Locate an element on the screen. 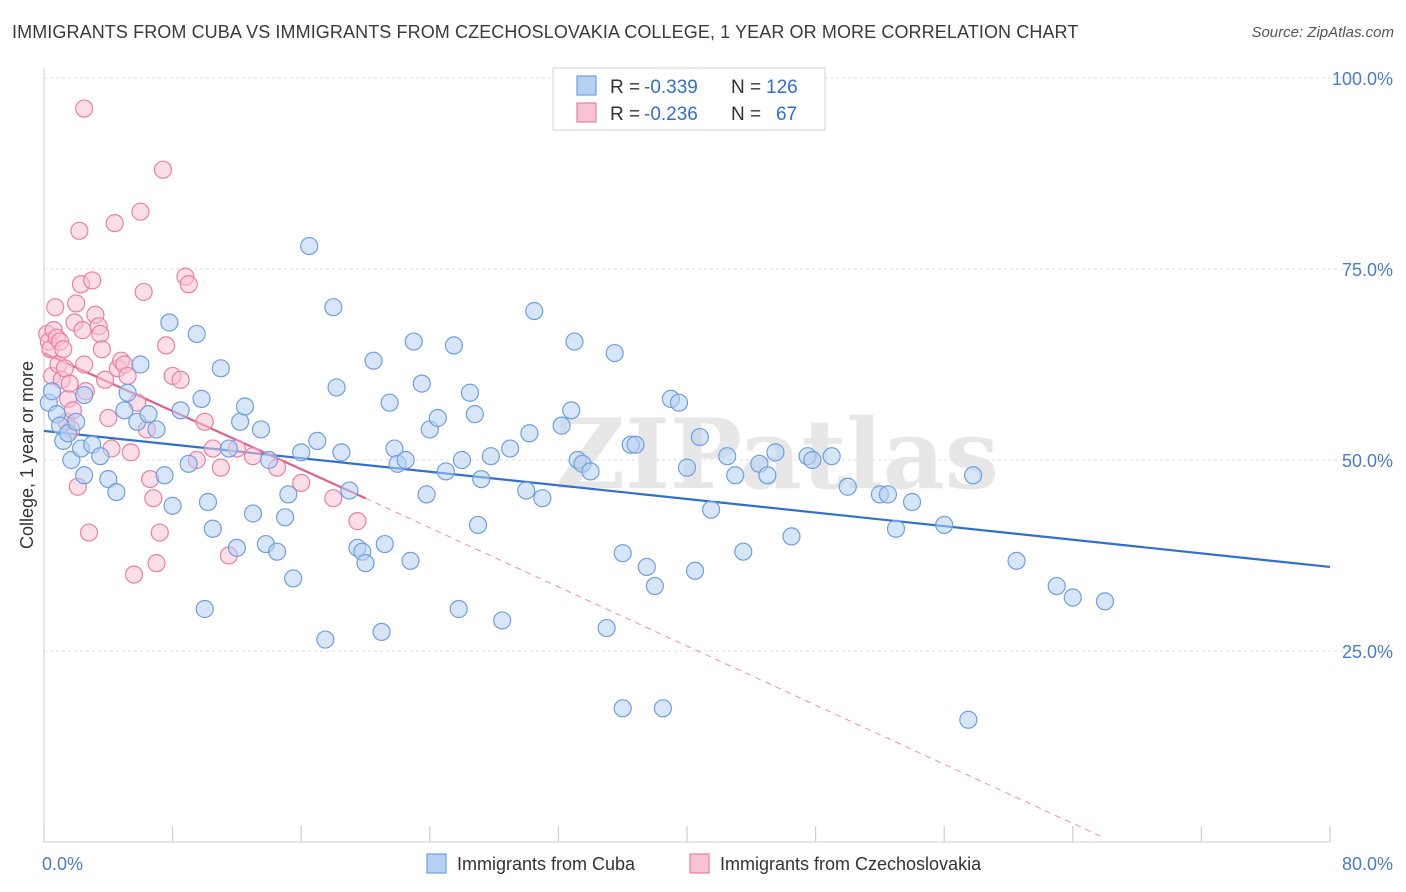 This screenshot has width=1406, height=892. bottom-legend-label-cuba: Immigrants from Cuba is located at coordinates (546, 864).